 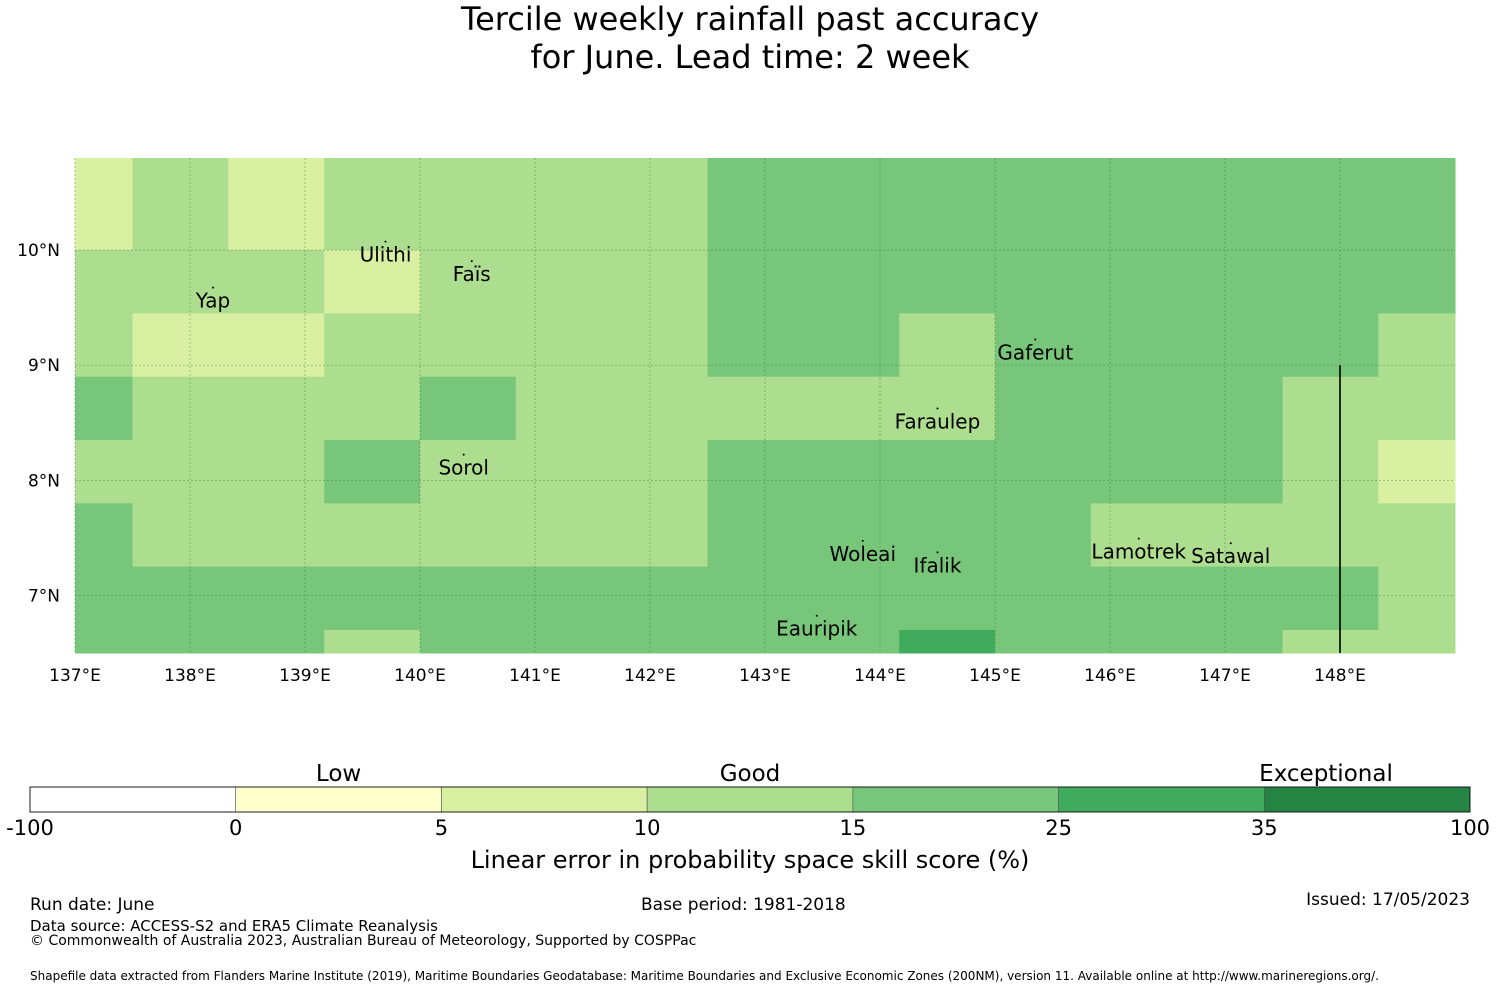 I want to click on colorbar-tick-label: 0, so click(x=235, y=828).